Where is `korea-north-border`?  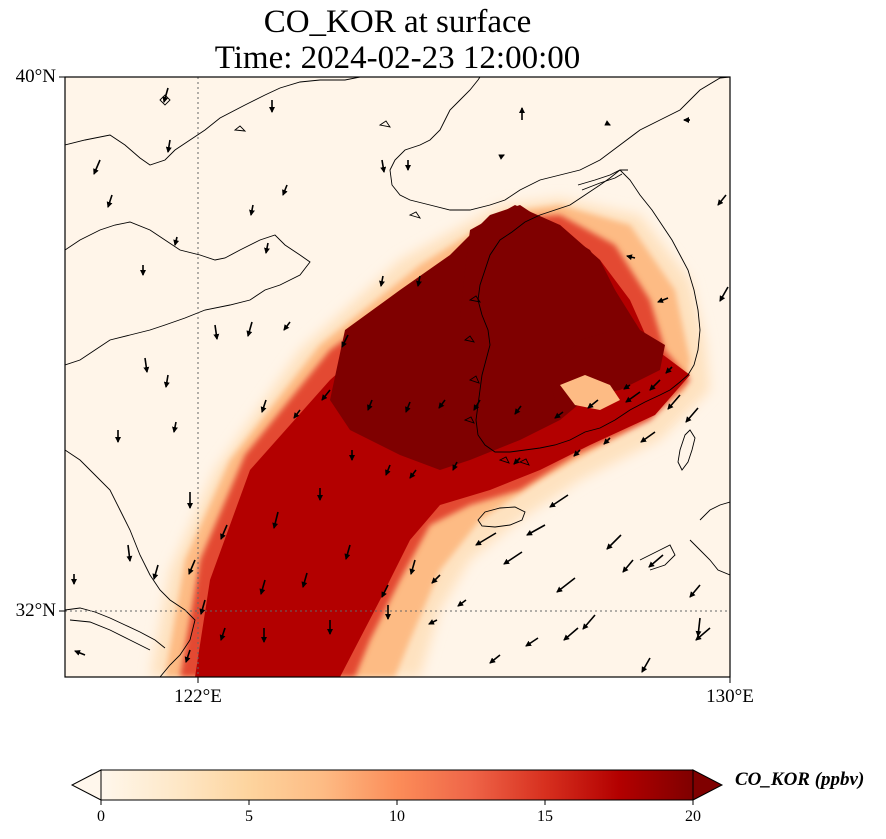 korea-north-border is located at coordinates (602, 180).